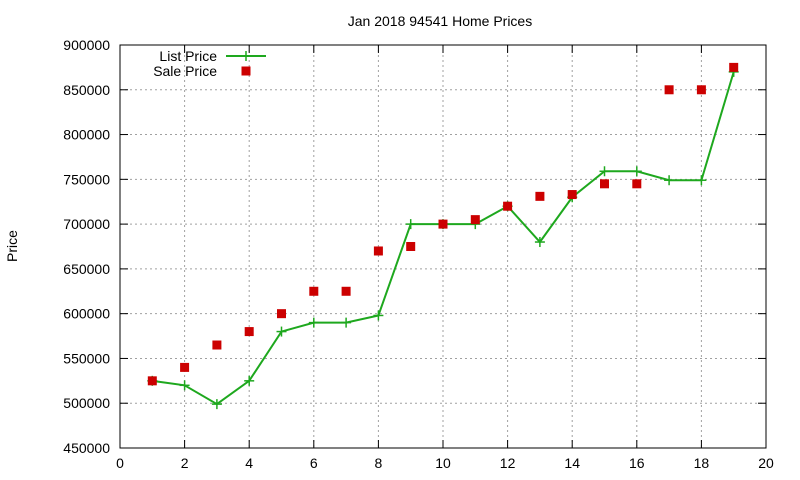  What do you see at coordinates (86, 45) in the screenshot?
I see `y-tick-label: 900000` at bounding box center [86, 45].